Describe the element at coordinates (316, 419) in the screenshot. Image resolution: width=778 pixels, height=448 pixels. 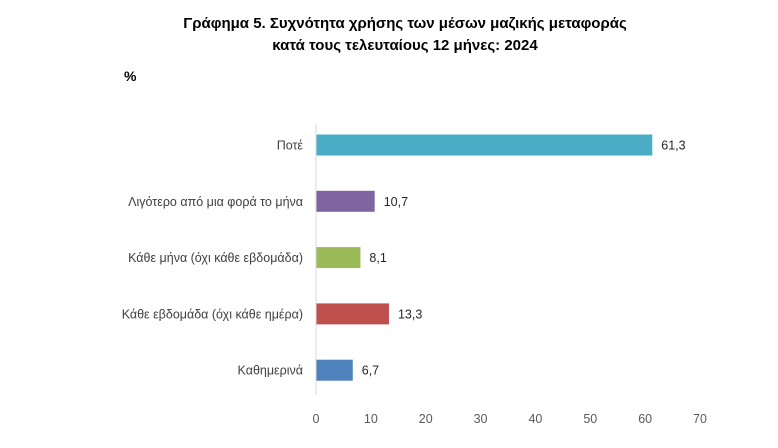
I see `x-tick-label: 0` at that location.